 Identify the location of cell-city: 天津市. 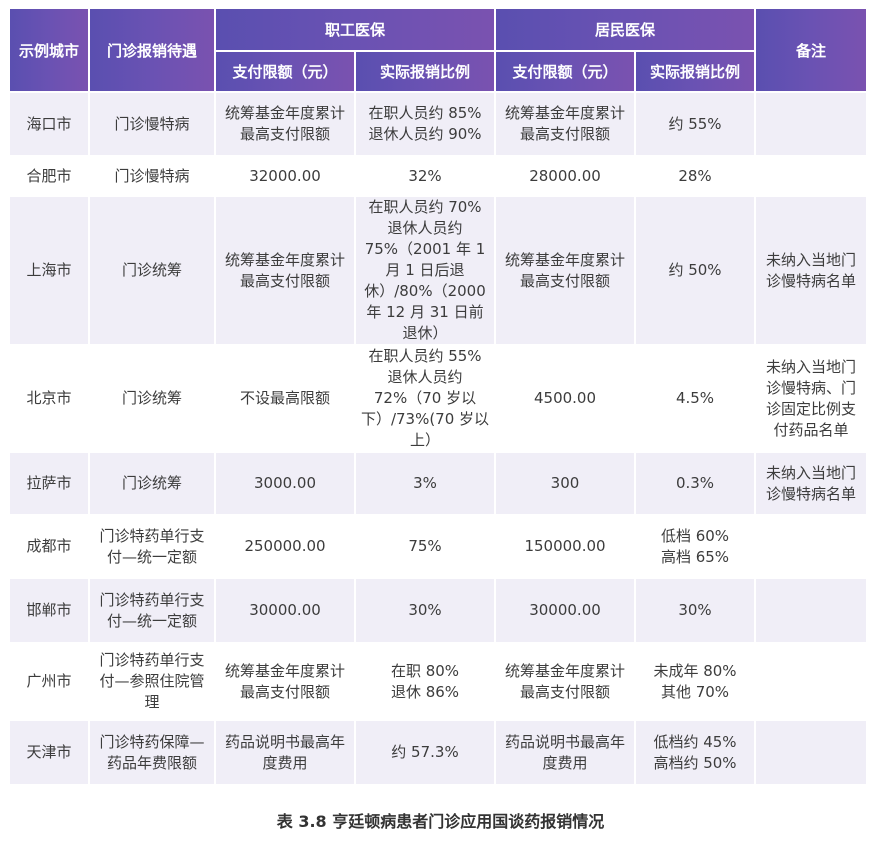
(49, 752).